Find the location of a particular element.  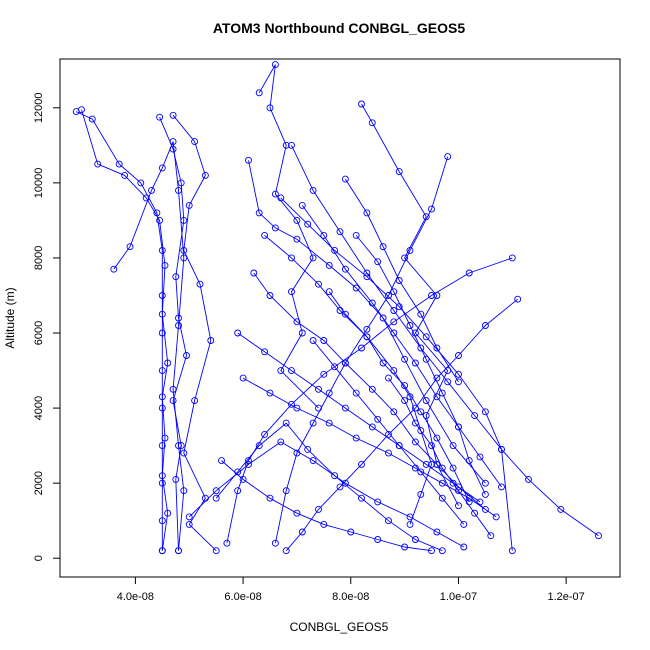

y-axis: 0 2000 4000 6000 8000 10000 12000 is located at coordinates (47, 327).